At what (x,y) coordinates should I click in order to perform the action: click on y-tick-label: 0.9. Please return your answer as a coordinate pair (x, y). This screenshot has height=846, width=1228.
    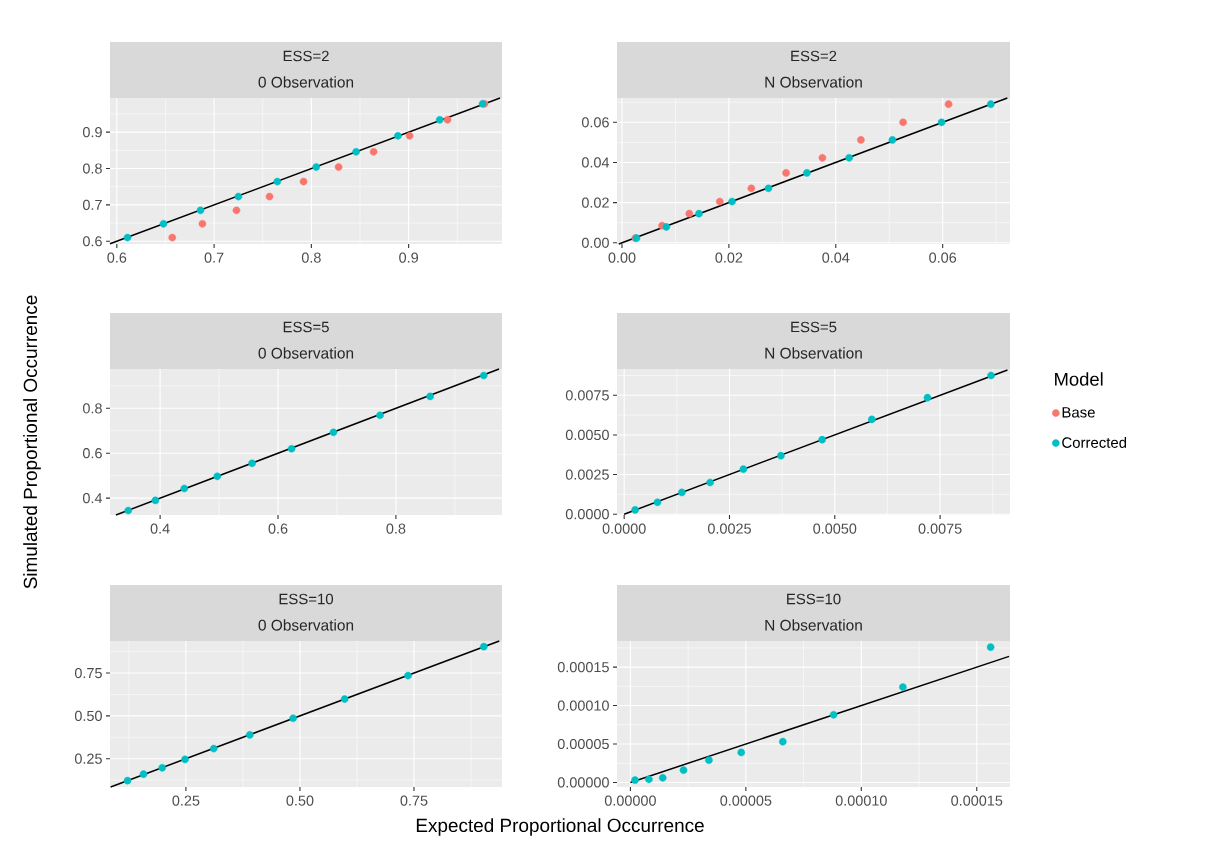
    Looking at the image, I should click on (92, 132).